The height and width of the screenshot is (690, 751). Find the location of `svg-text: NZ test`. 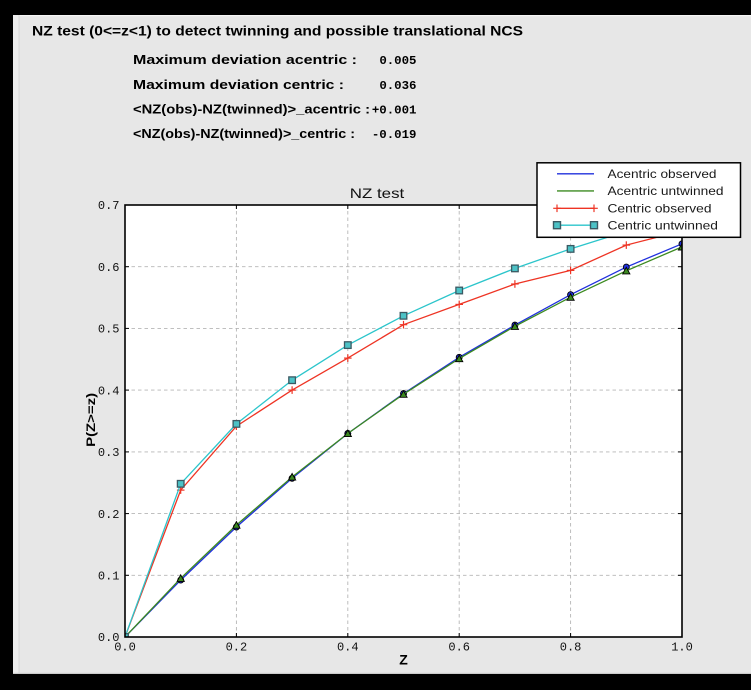

svg-text: NZ test is located at coordinates (377, 193).